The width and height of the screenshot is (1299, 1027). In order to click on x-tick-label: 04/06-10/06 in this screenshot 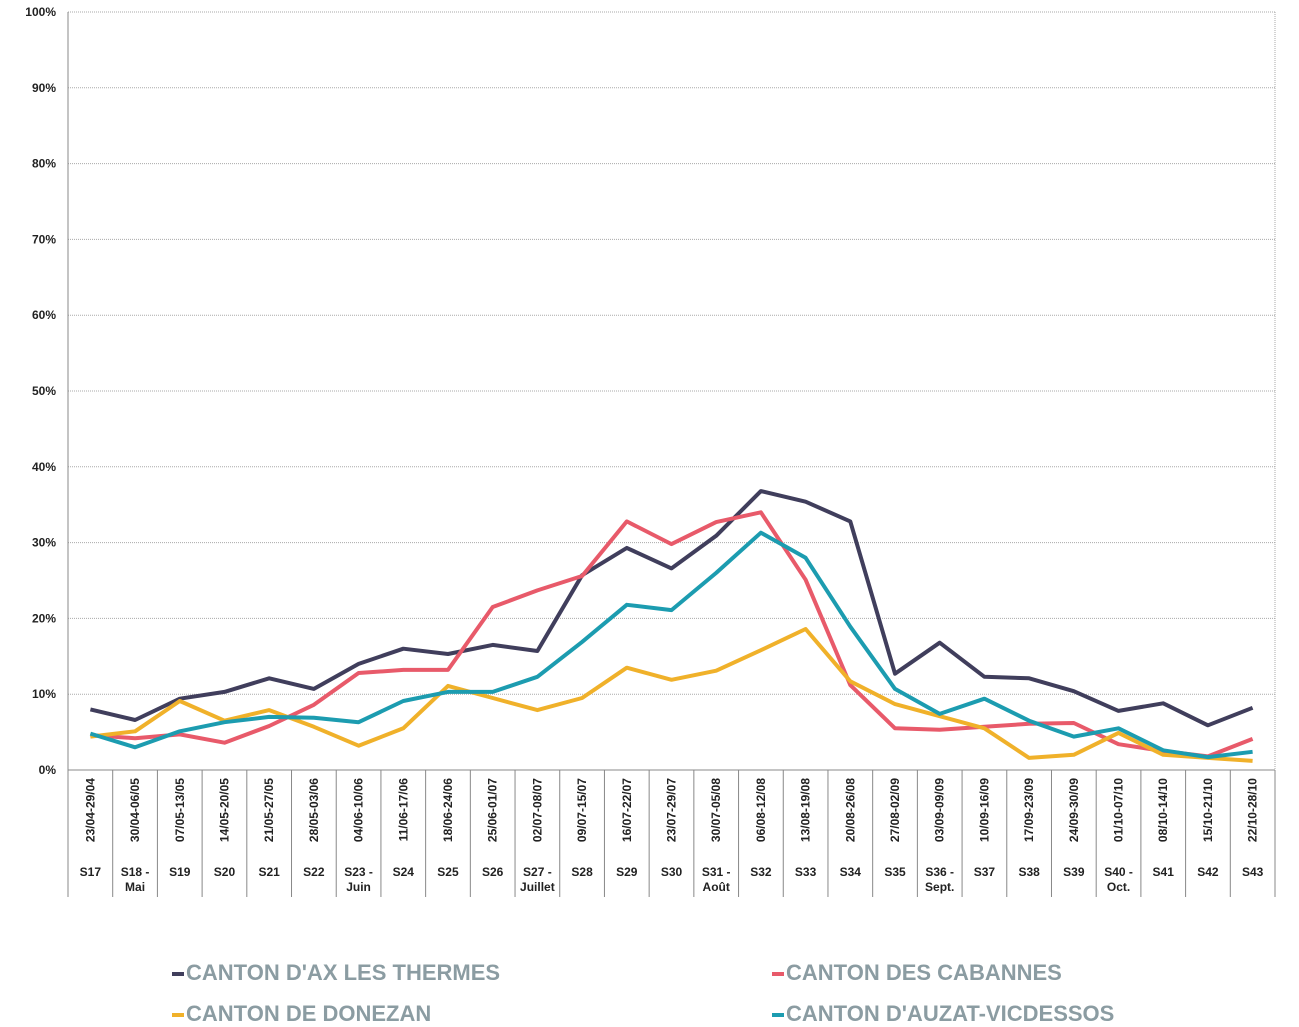, I will do `click(359, 810)`.